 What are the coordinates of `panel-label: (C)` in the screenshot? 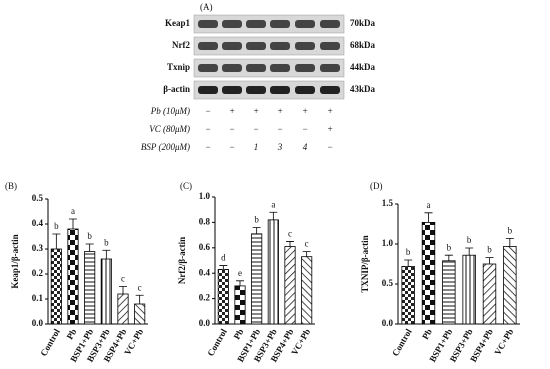 It's located at (186, 186).